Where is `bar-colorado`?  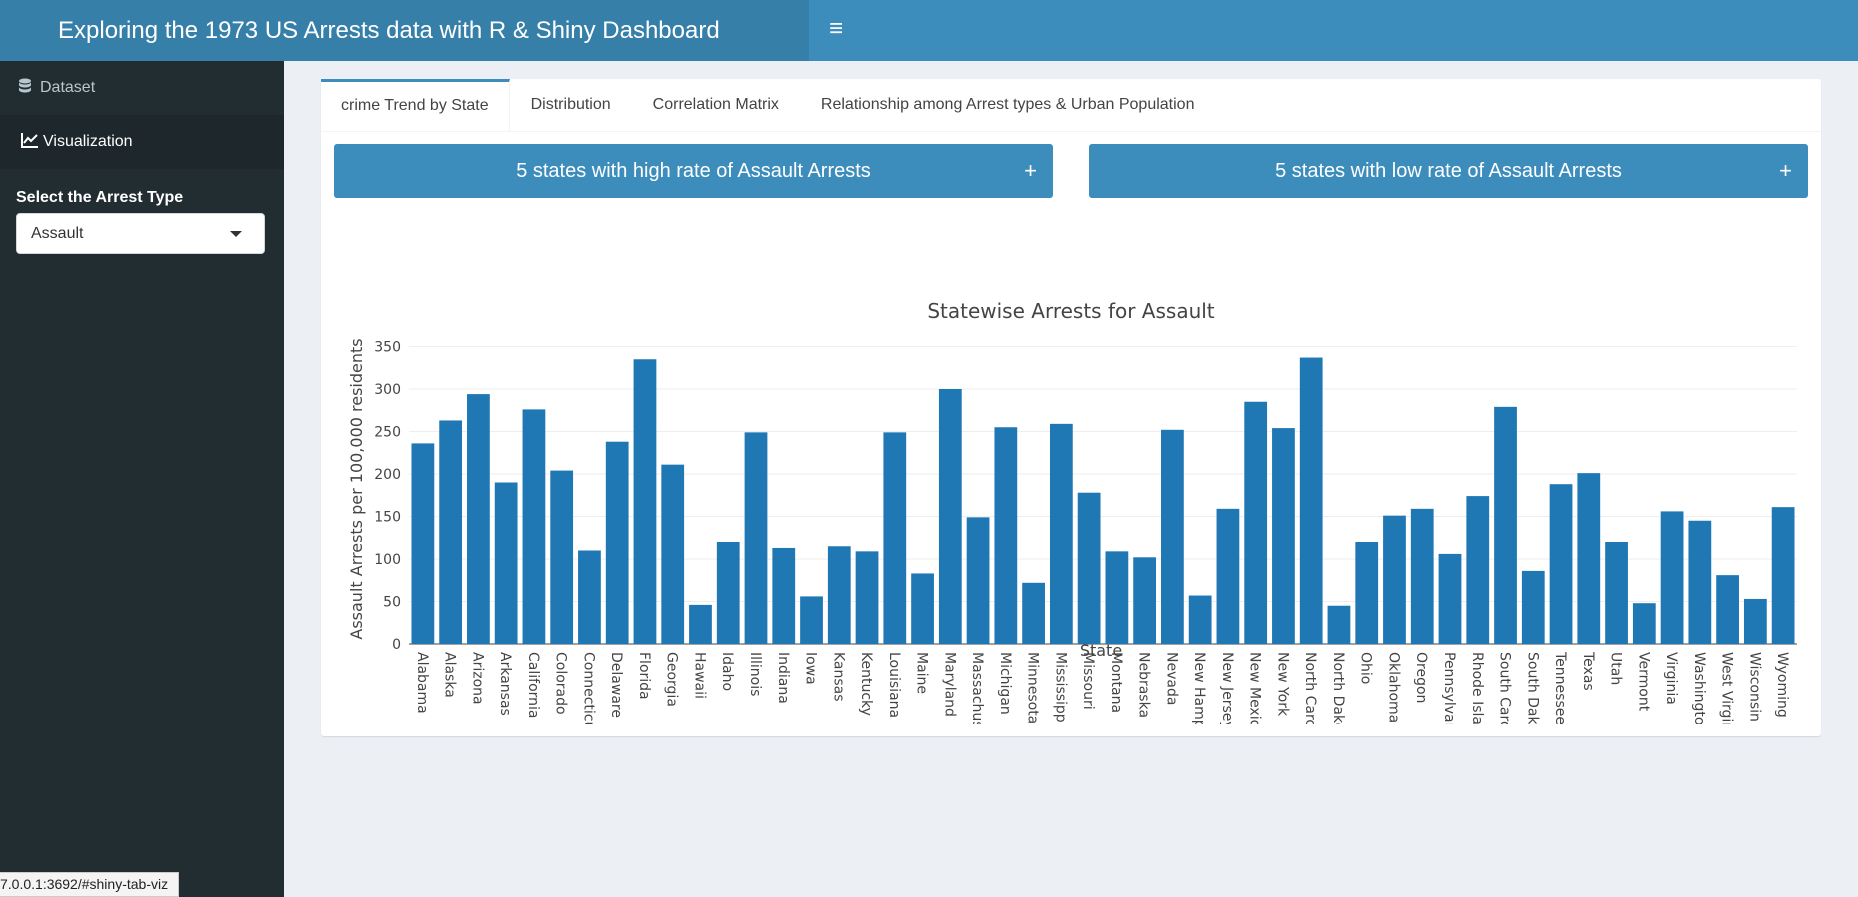
bar-colorado is located at coordinates (562, 557).